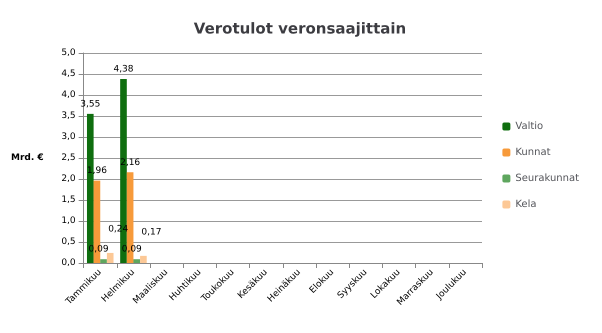  I want to click on y-axis-title: Mrd. €, so click(27, 158).